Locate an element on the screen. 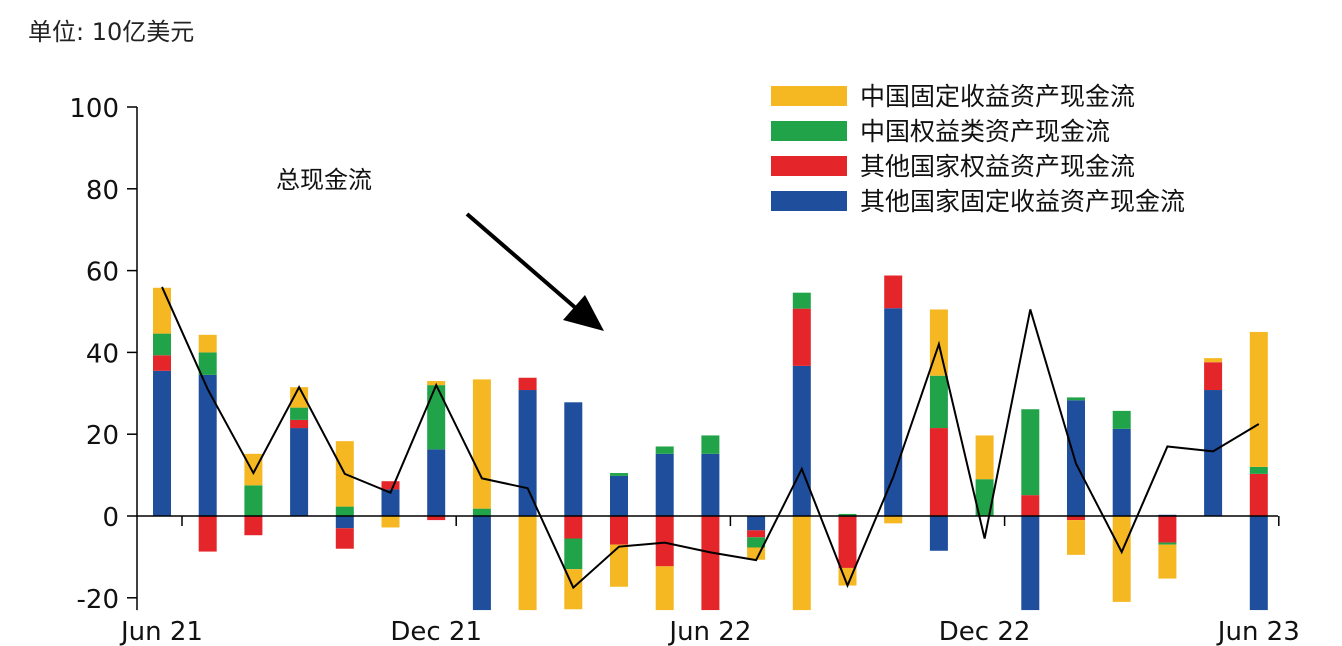 This screenshot has width=1342, height=646. y-tick-label: -20 is located at coordinates (98, 600).